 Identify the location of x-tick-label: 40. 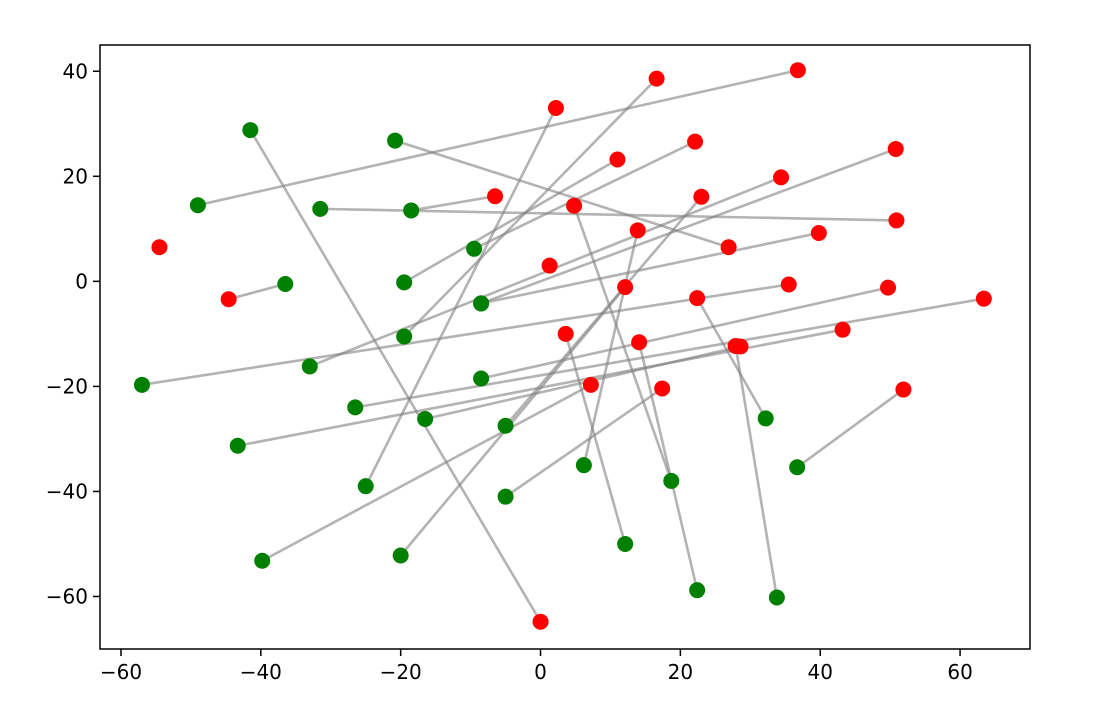
(819, 672).